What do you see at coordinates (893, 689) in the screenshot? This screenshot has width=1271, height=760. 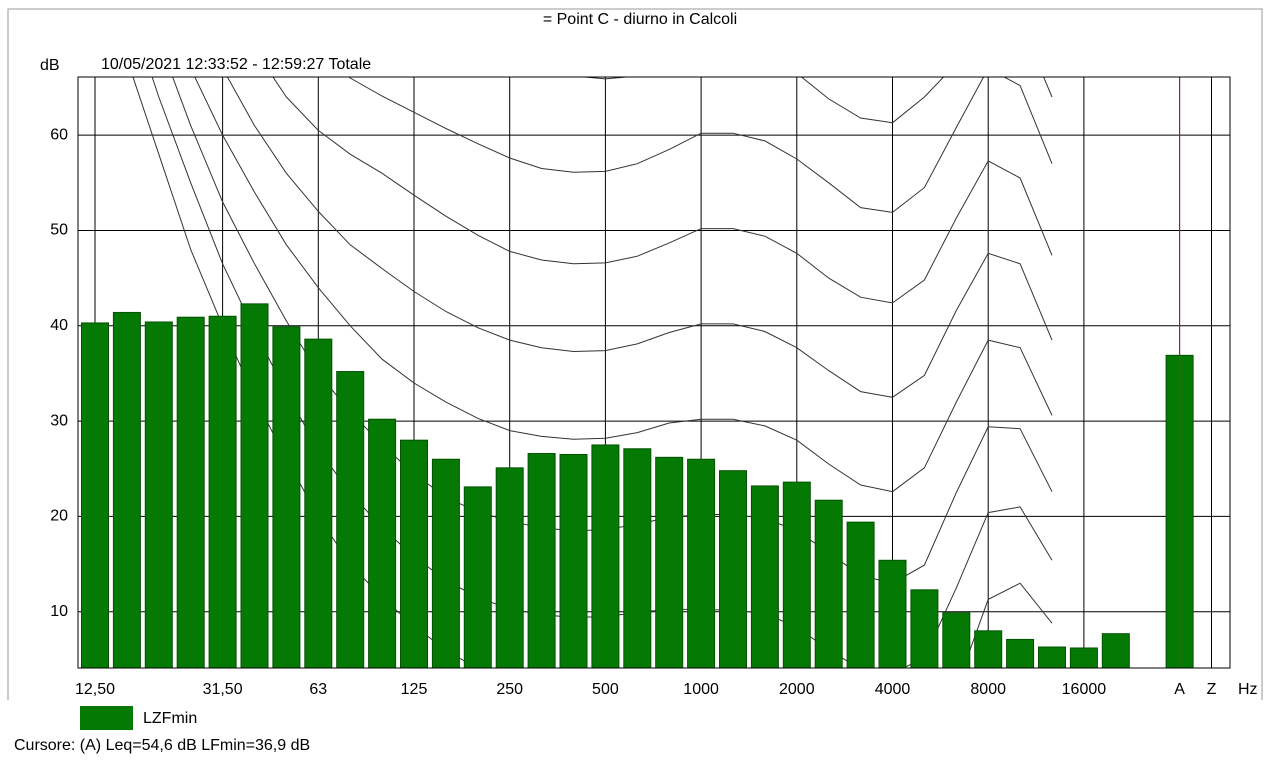 I see `x-tick-label: 4000` at bounding box center [893, 689].